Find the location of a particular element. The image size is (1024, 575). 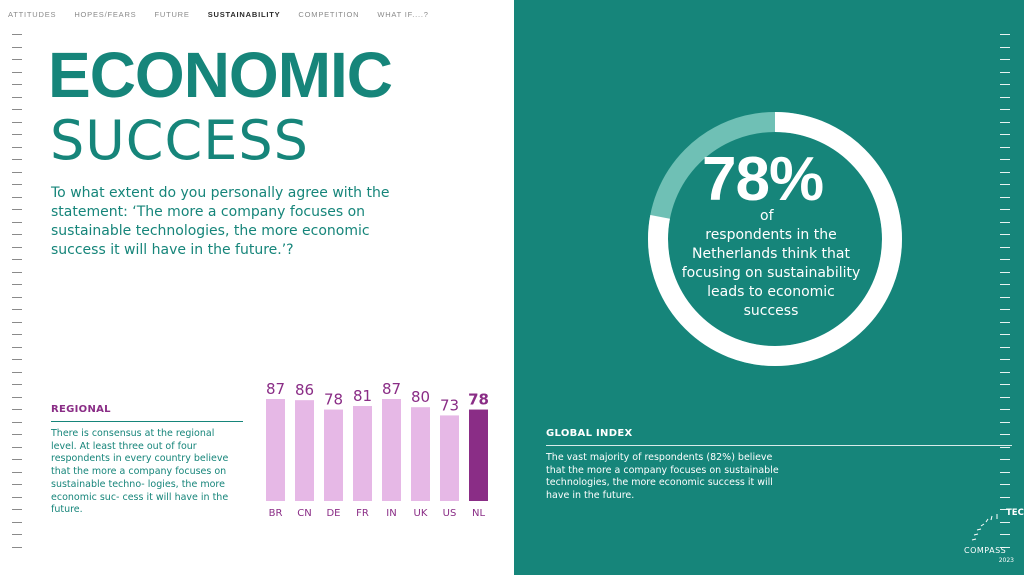

value-label-fr: 81 is located at coordinates (362, 396).